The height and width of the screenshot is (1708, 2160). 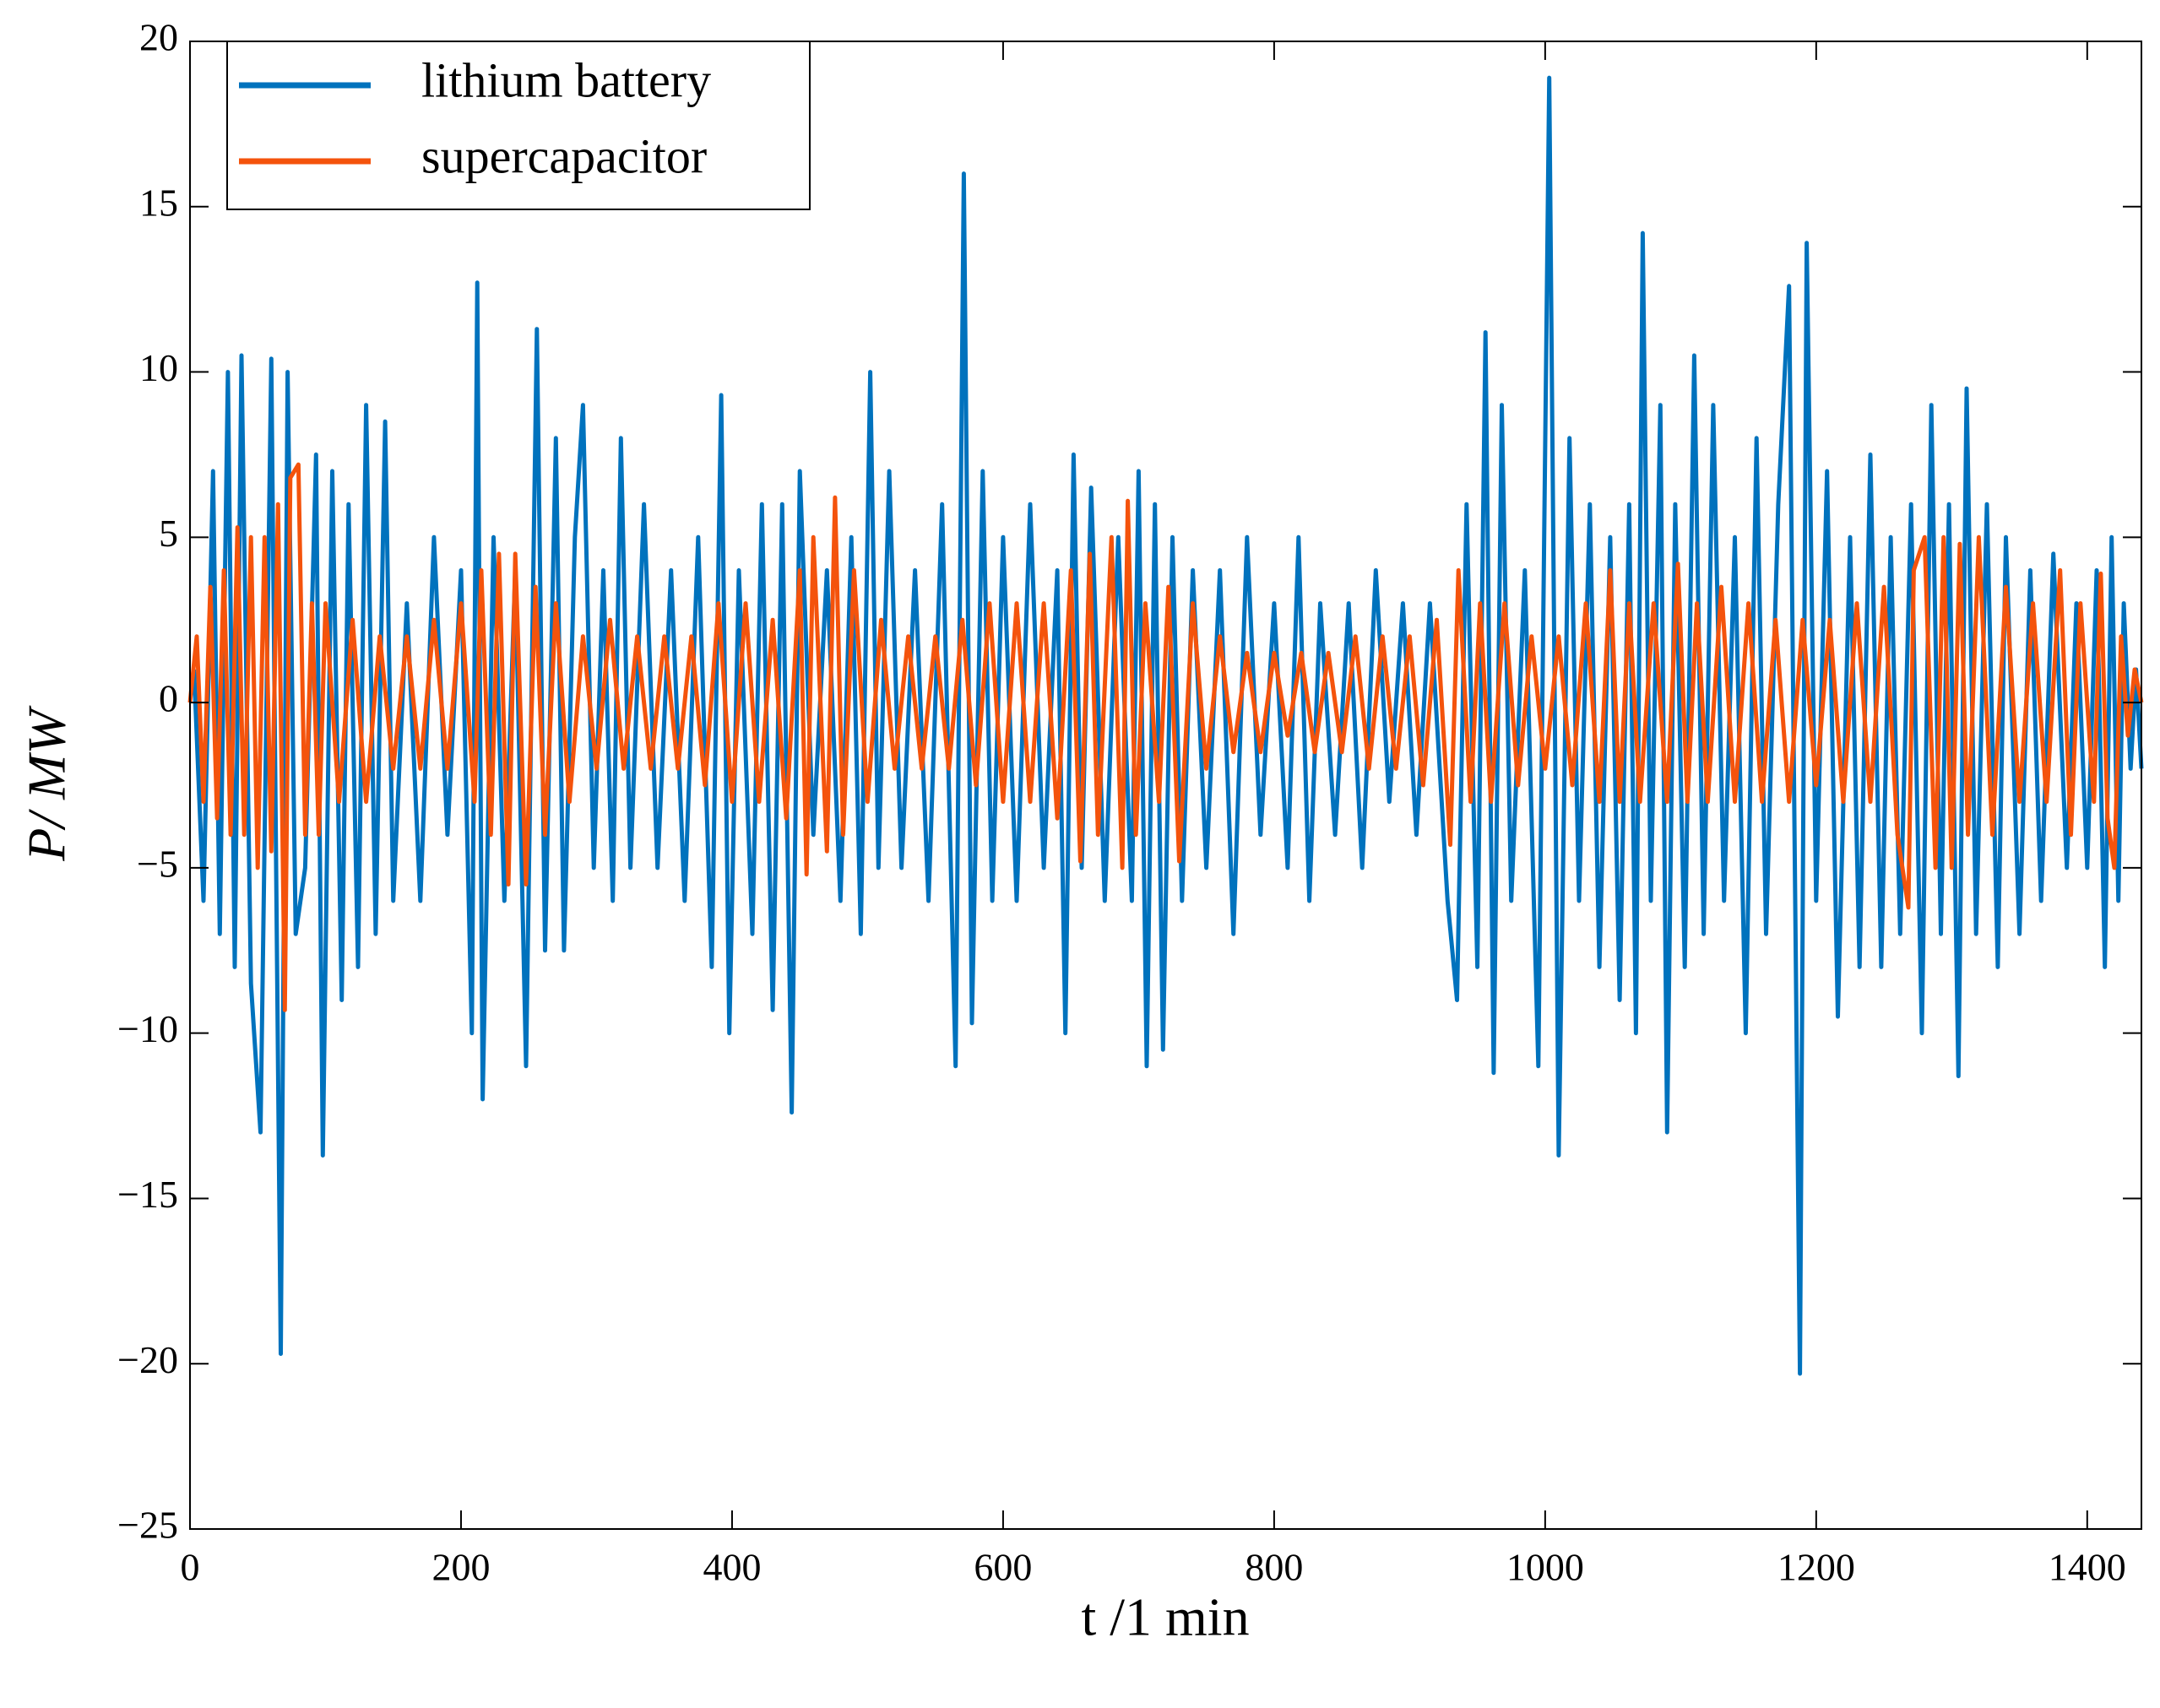 What do you see at coordinates (158, 367) in the screenshot?
I see `y-tick-label: 10` at bounding box center [158, 367].